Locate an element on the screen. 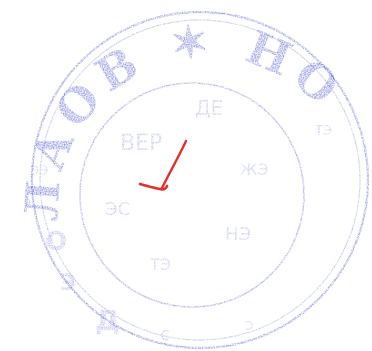  svg-text: О is located at coordinates (56, 242).